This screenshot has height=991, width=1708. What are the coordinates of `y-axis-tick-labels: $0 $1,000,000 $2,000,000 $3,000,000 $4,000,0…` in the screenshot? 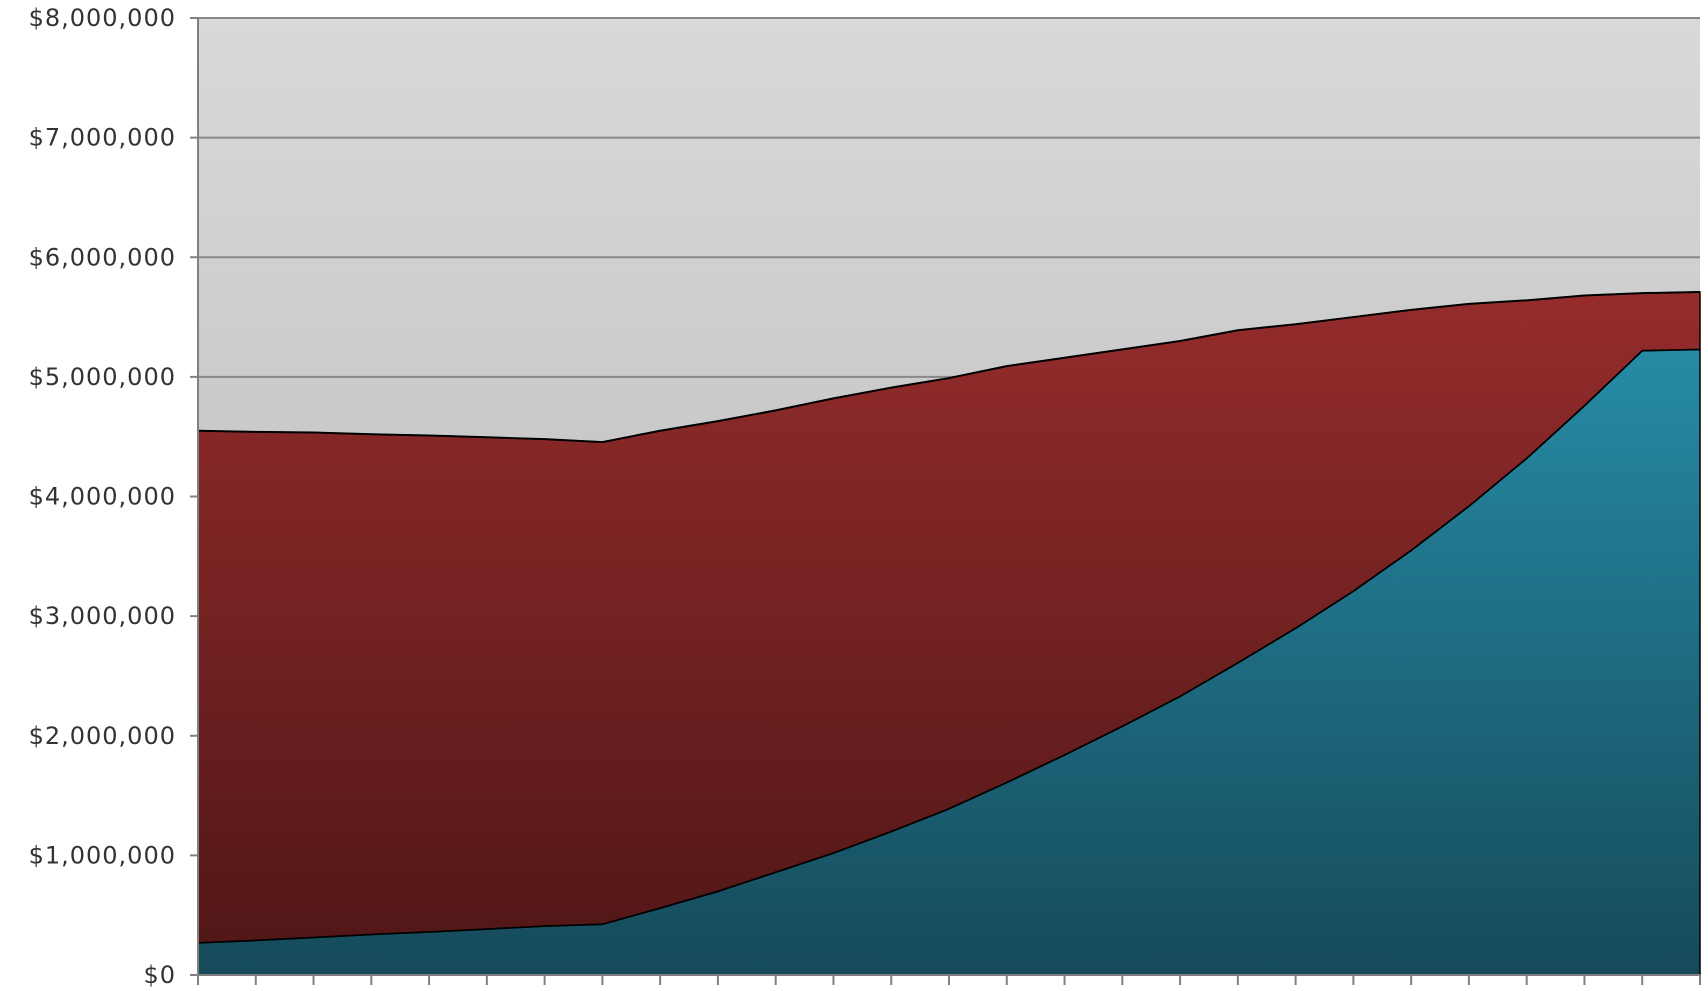 It's located at (102, 496).